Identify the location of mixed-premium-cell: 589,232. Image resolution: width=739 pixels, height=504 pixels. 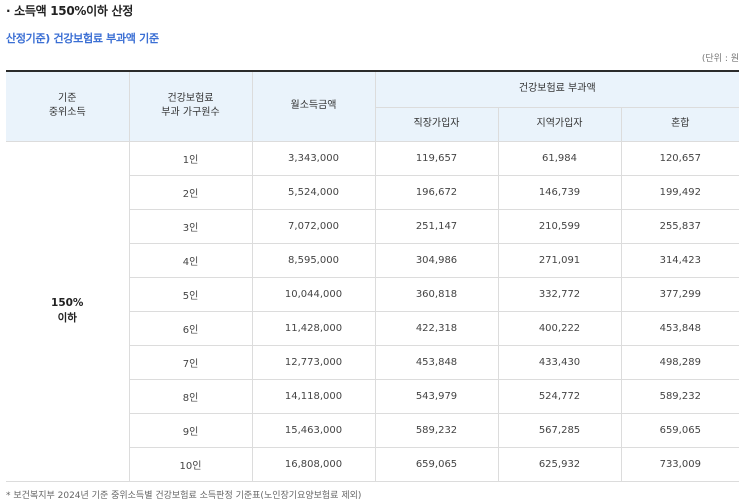
(680, 396).